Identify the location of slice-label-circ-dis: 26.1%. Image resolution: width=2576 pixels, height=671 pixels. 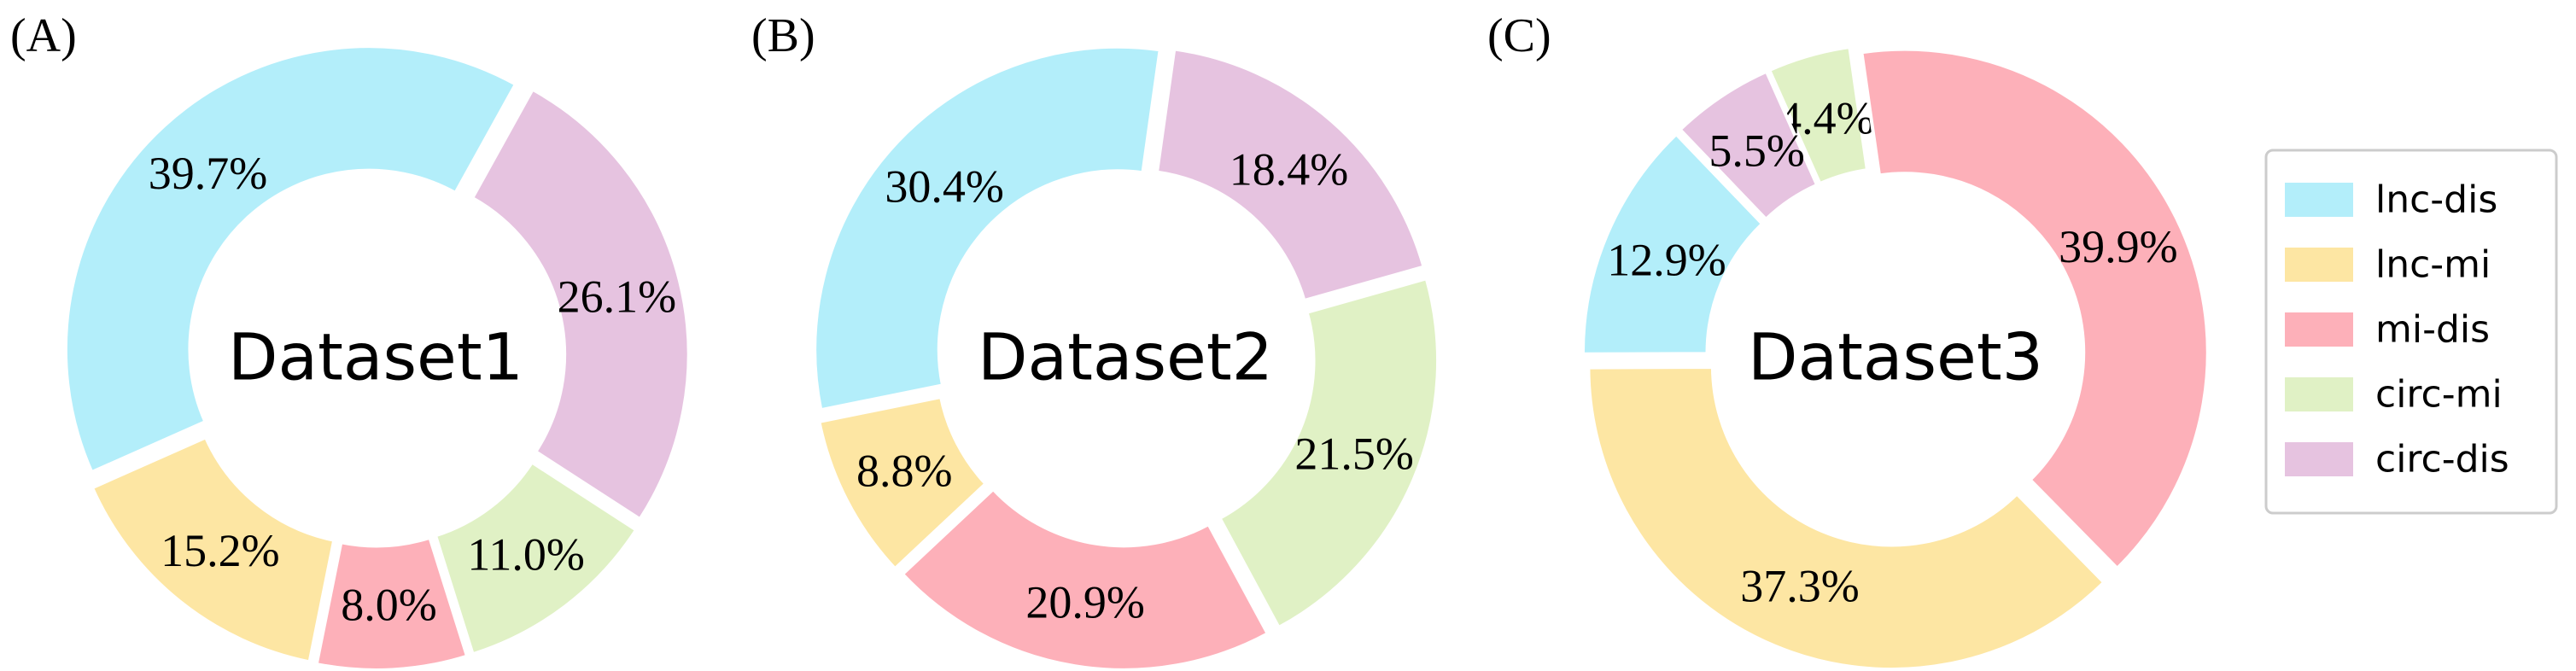
(617, 296).